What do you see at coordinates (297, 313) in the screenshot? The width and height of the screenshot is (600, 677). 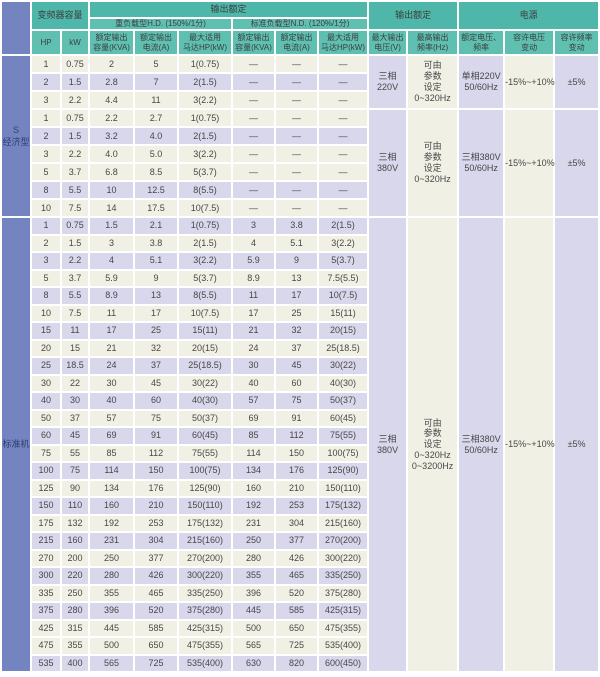 I see `table-cell: 25` at bounding box center [297, 313].